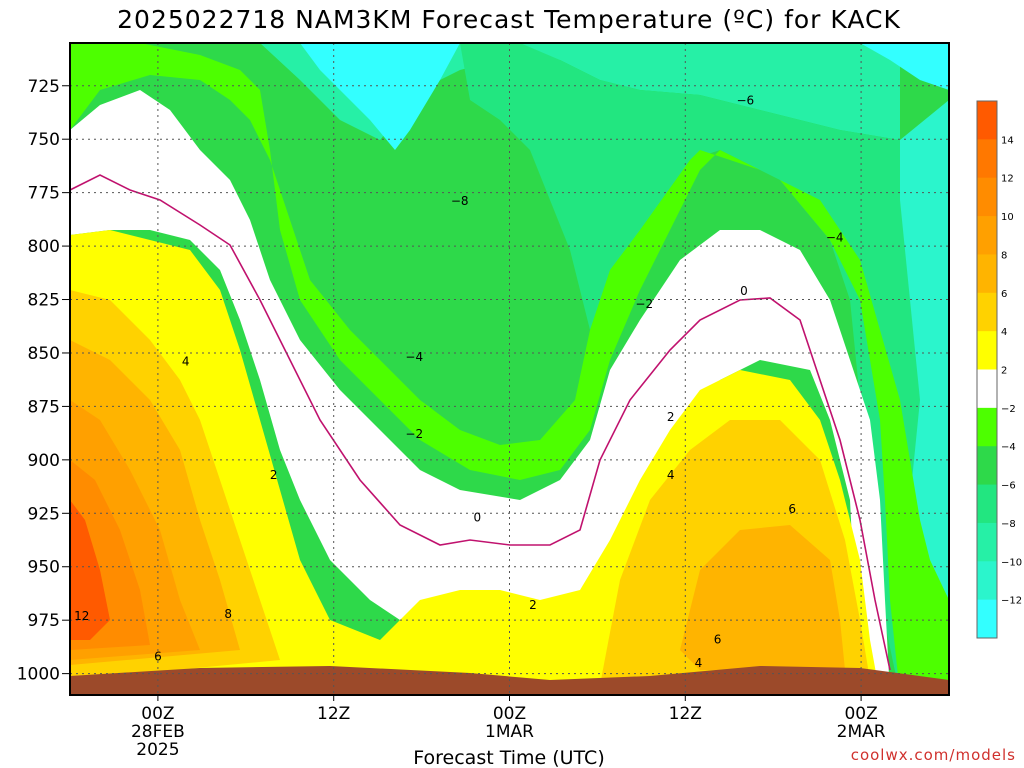 Image resolution: width=1024 pixels, height=768 pixels. Describe the element at coordinates (861, 732) in the screenshot. I see `x-tick-label: 2MAR` at that location.